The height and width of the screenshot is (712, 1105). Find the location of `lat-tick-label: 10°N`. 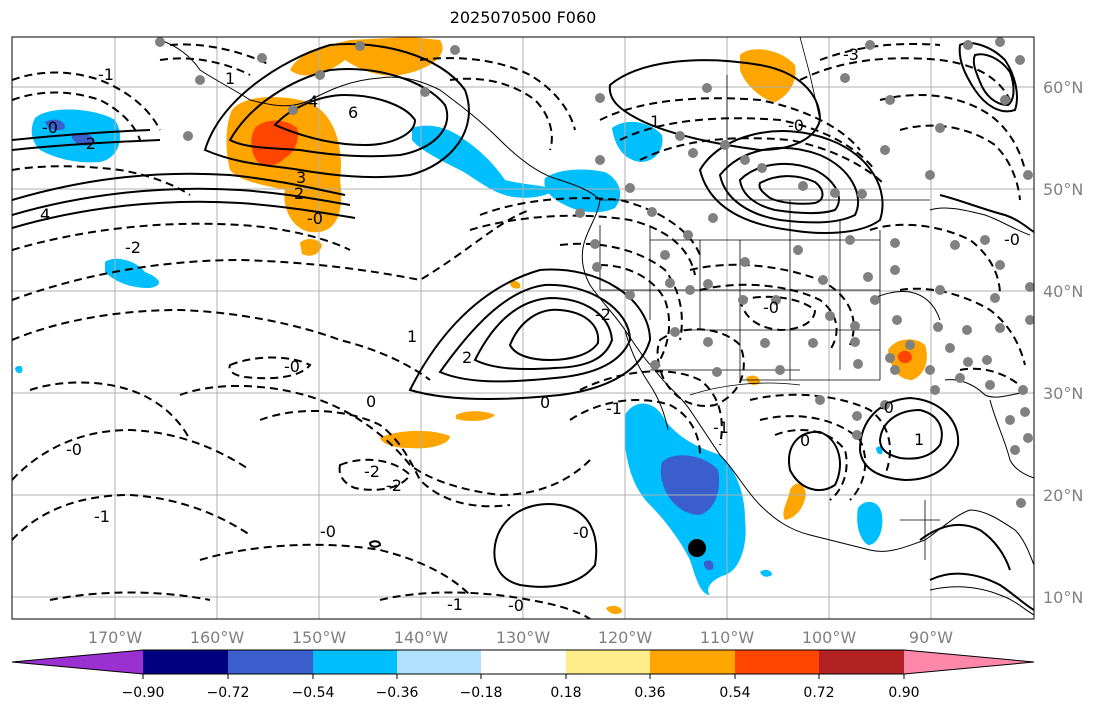

lat-tick-label: 10°N is located at coordinates (1063, 597).